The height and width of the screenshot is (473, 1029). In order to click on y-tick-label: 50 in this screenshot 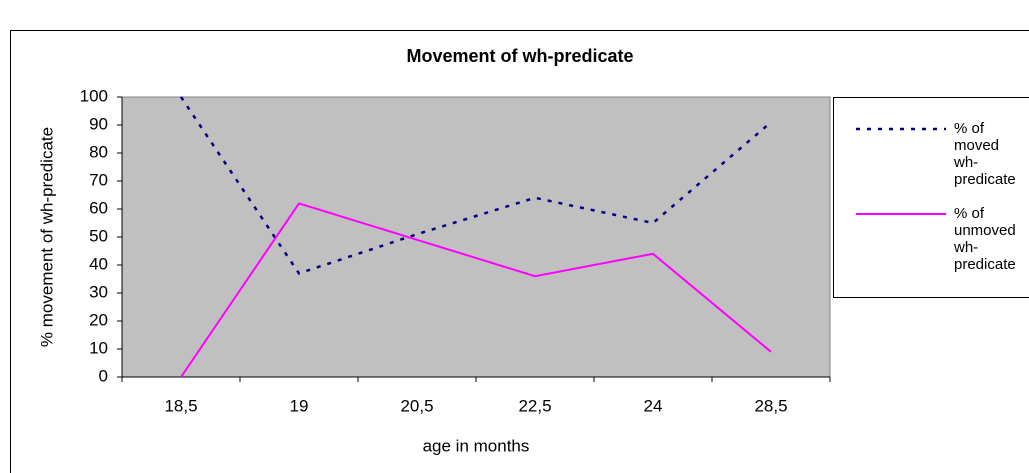, I will do `click(98, 235)`.